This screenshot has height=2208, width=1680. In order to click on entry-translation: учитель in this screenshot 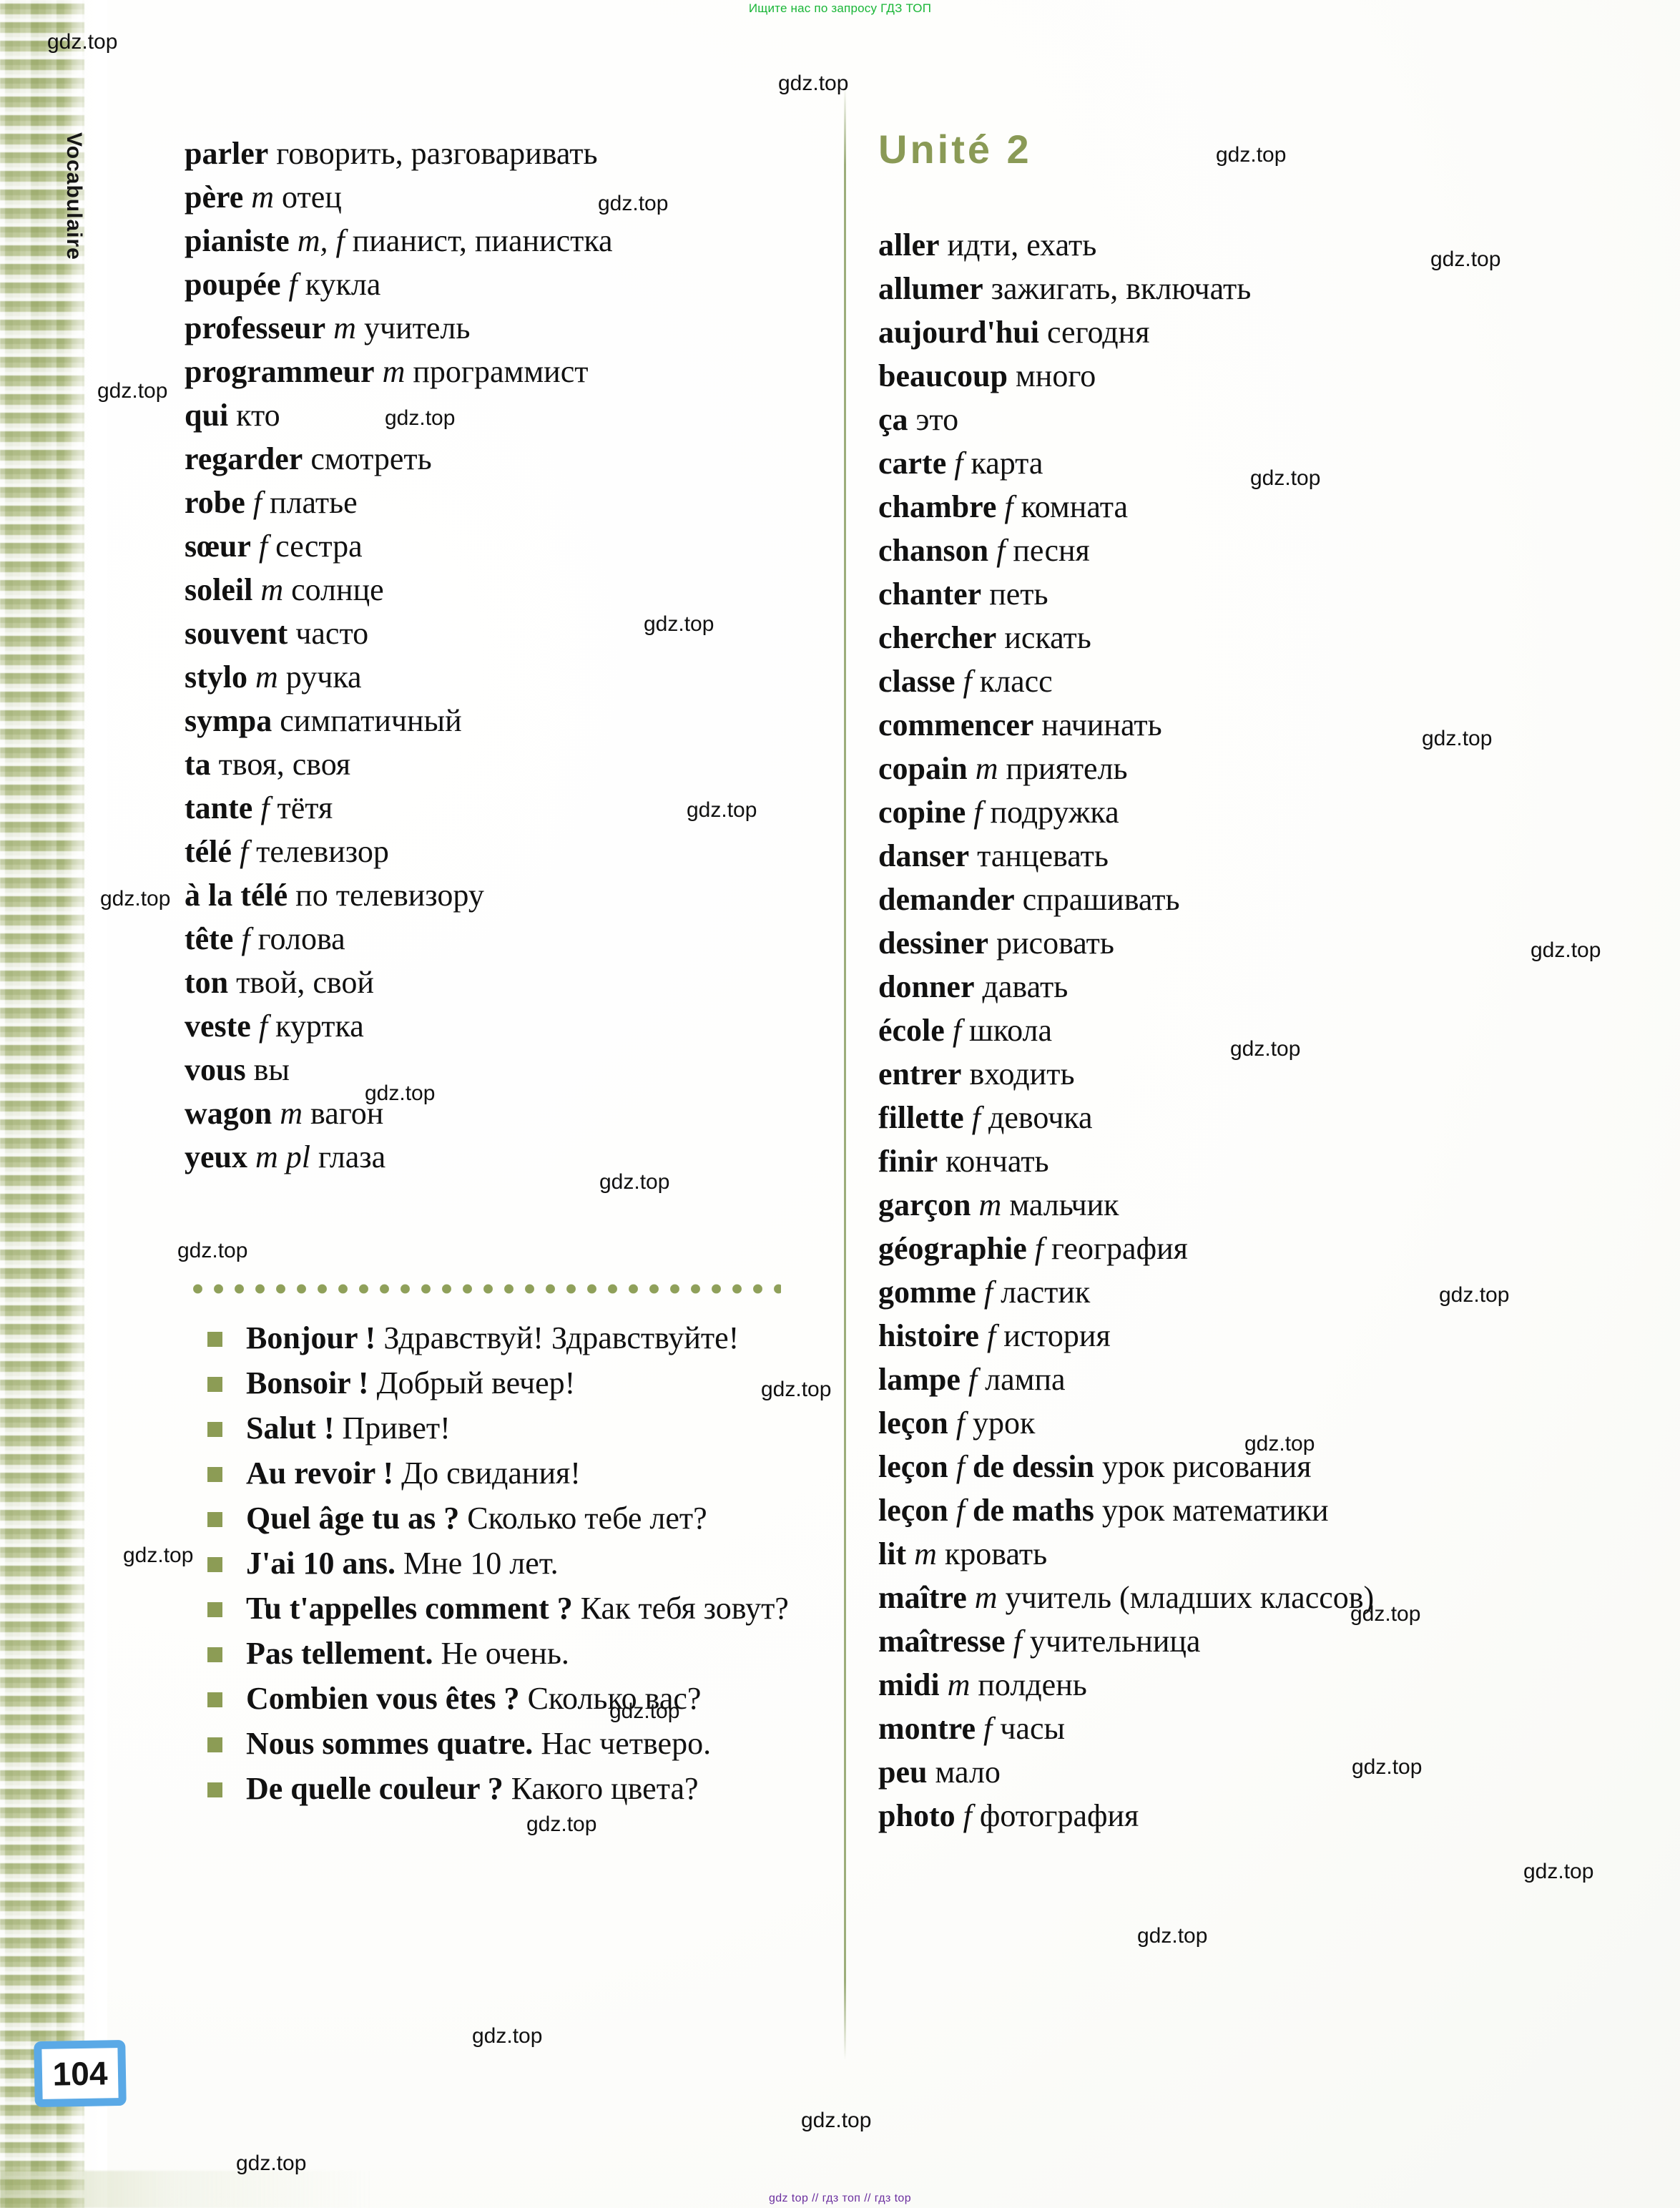, I will do `click(417, 327)`.